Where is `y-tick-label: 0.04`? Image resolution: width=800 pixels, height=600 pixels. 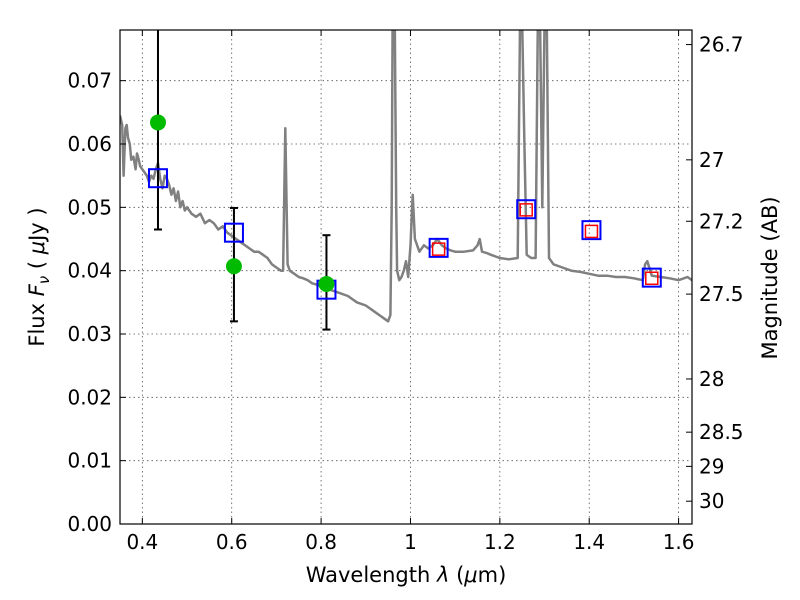
y-tick-label: 0.04 is located at coordinates (89, 271).